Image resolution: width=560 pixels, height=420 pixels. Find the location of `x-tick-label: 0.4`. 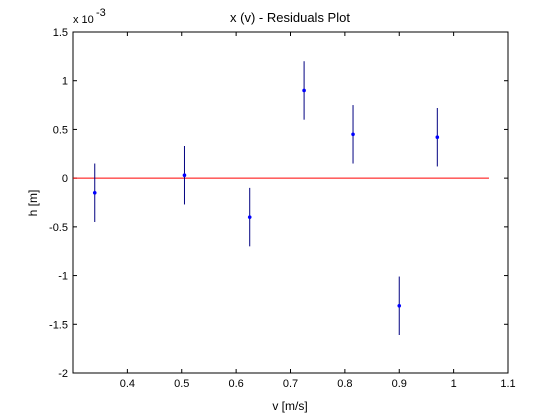

x-tick-label: 0.4 is located at coordinates (127, 384).